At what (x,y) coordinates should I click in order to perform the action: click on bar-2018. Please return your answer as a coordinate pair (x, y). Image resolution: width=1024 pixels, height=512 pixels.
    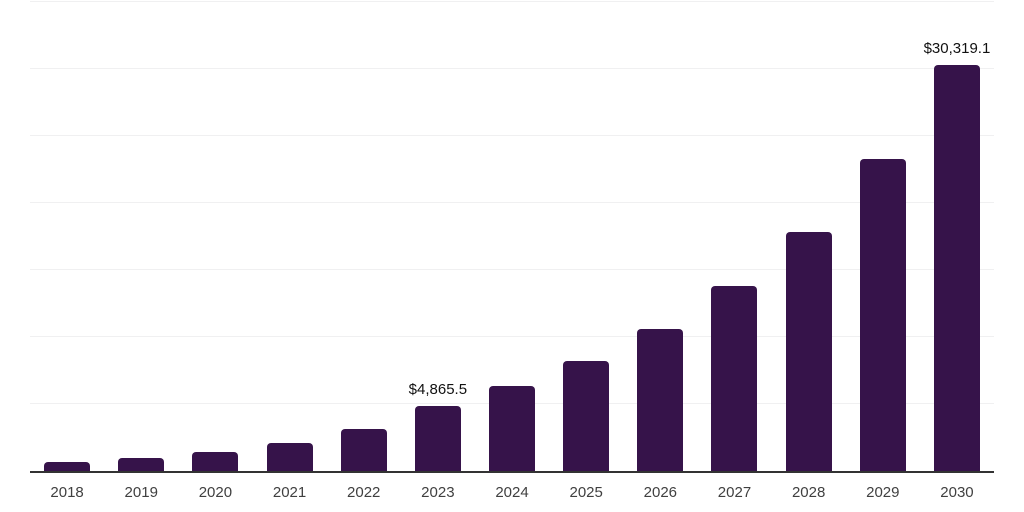
    Looking at the image, I should click on (67, 466).